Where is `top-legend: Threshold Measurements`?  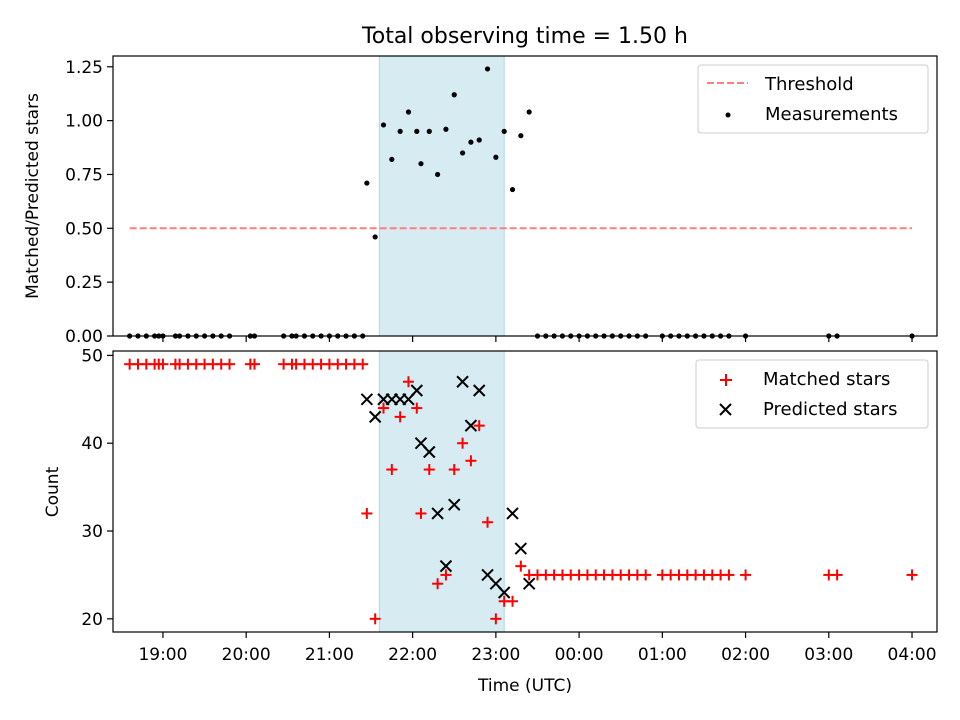
top-legend: Threshold Measurements is located at coordinates (813, 99).